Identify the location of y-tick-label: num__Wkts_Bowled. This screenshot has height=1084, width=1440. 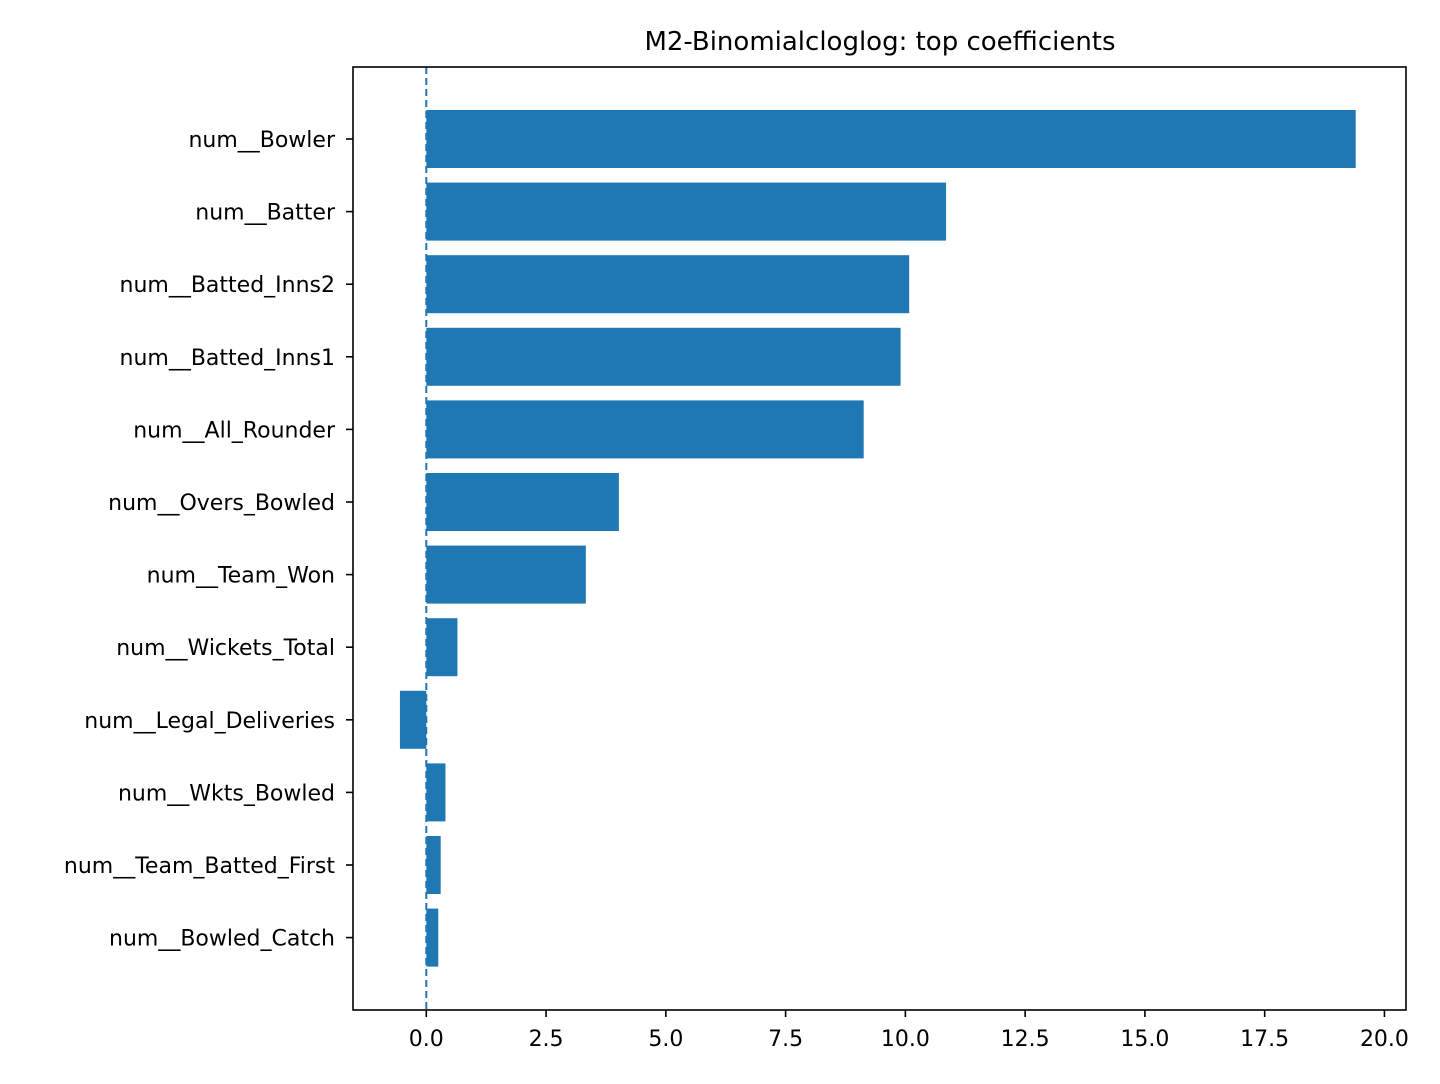
(226, 793).